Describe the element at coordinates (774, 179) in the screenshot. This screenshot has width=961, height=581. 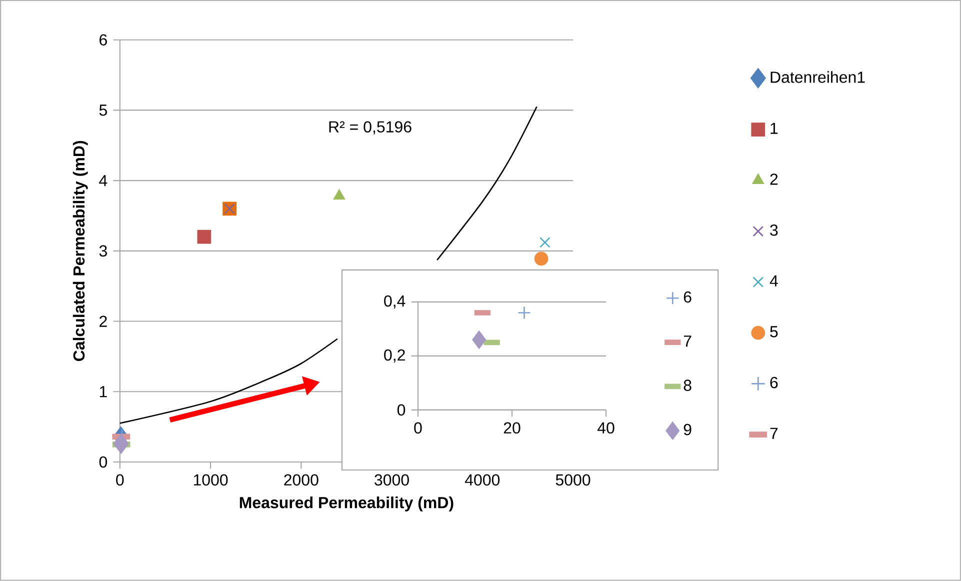
I see `legend-label: 2` at that location.